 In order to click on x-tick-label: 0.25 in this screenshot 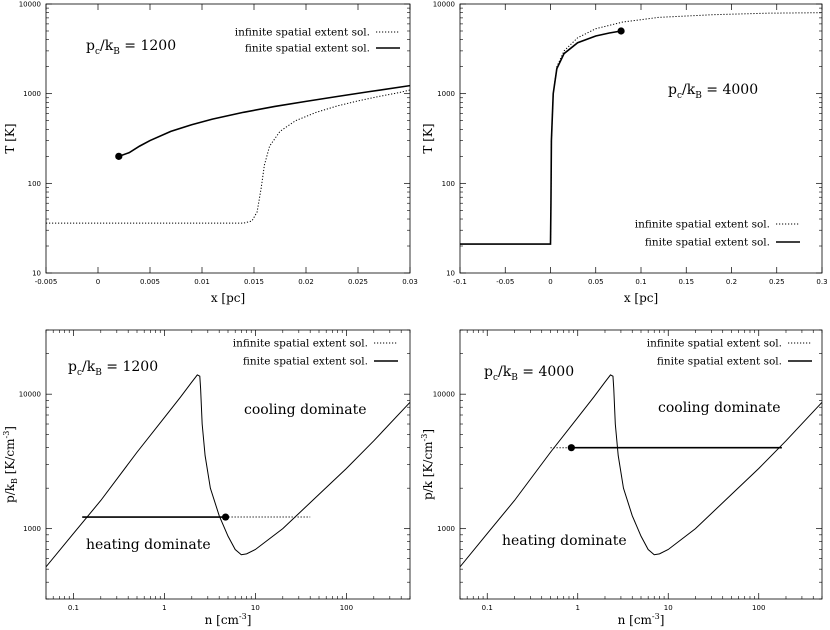, I will do `click(777, 282)`.